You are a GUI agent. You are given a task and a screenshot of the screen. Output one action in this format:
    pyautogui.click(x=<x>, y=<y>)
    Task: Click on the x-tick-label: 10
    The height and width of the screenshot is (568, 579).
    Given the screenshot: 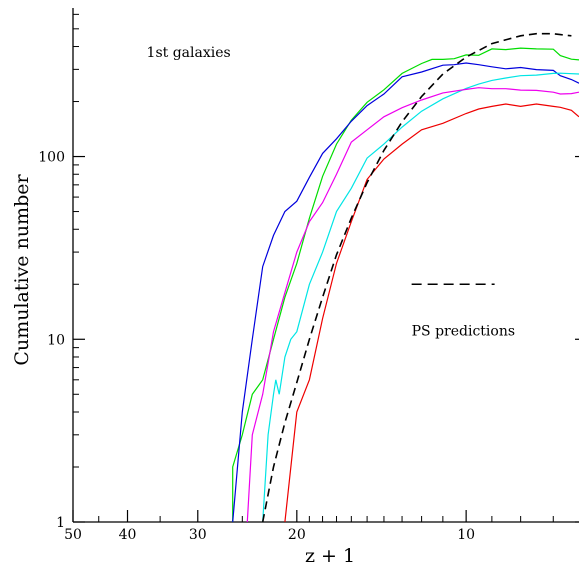 What is the action you would take?
    pyautogui.click(x=466, y=535)
    